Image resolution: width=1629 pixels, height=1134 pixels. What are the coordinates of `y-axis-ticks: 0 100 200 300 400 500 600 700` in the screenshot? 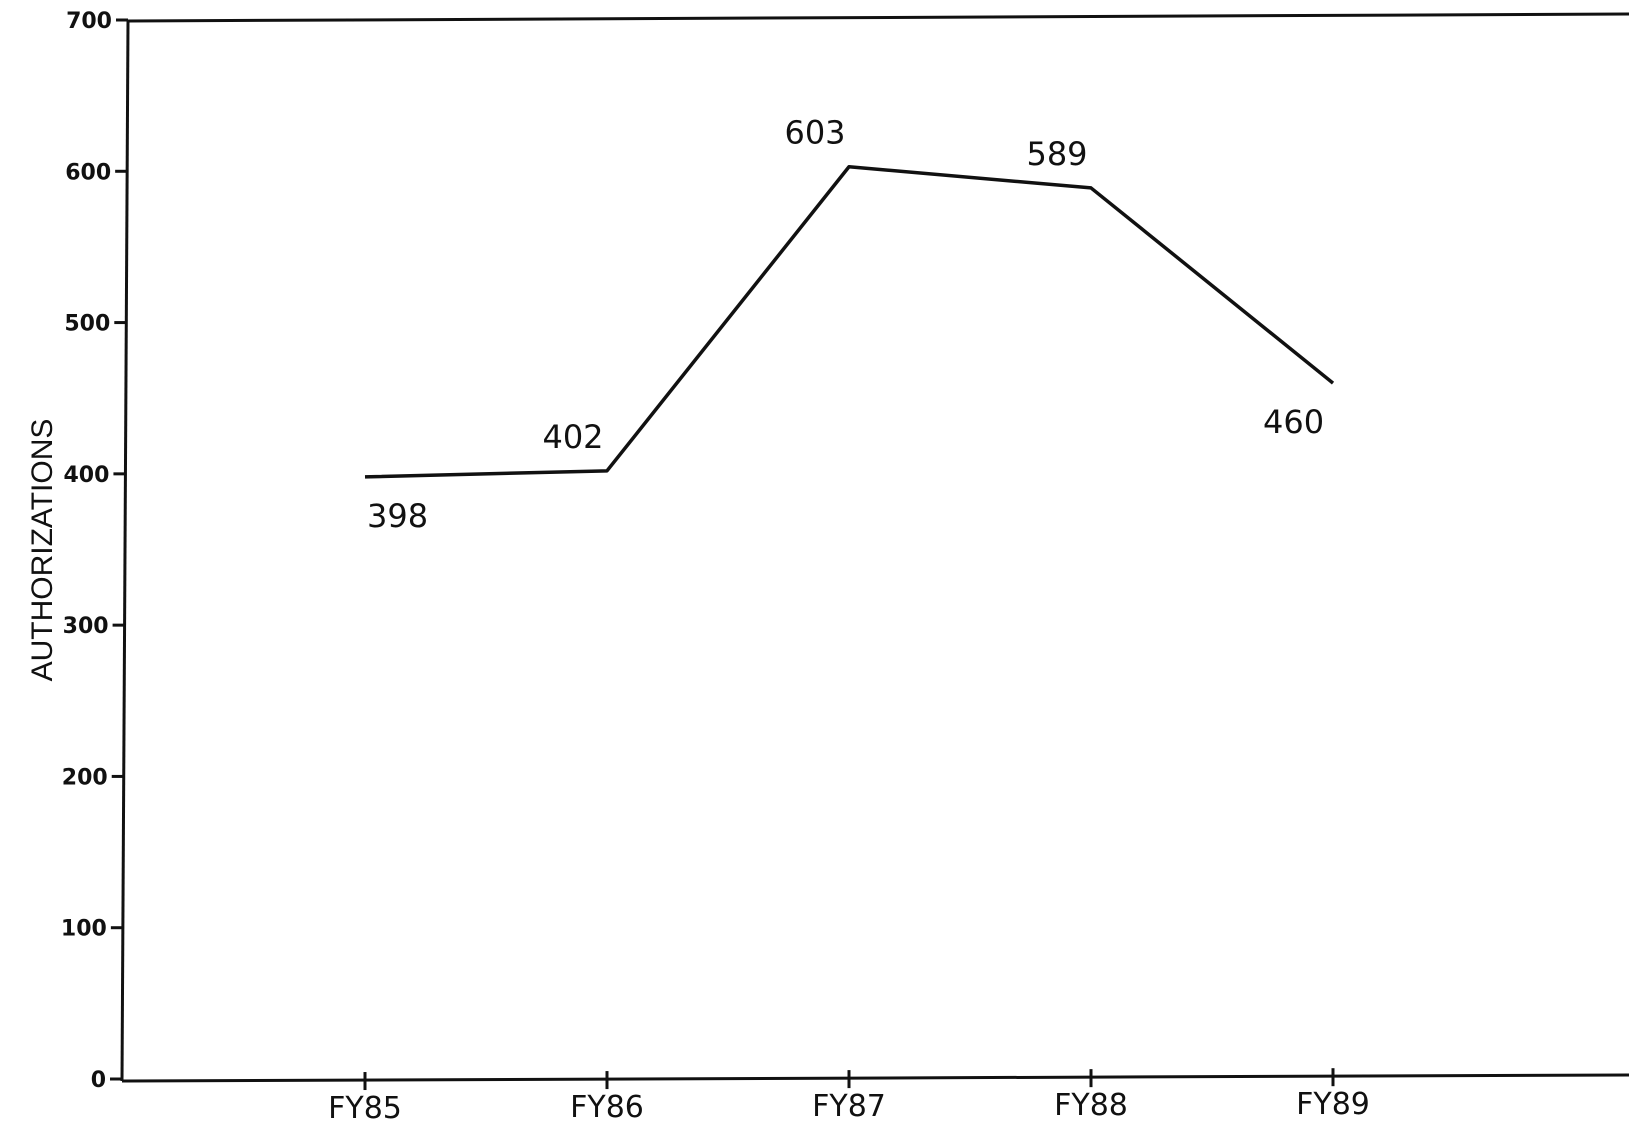 It's located at (95, 551).